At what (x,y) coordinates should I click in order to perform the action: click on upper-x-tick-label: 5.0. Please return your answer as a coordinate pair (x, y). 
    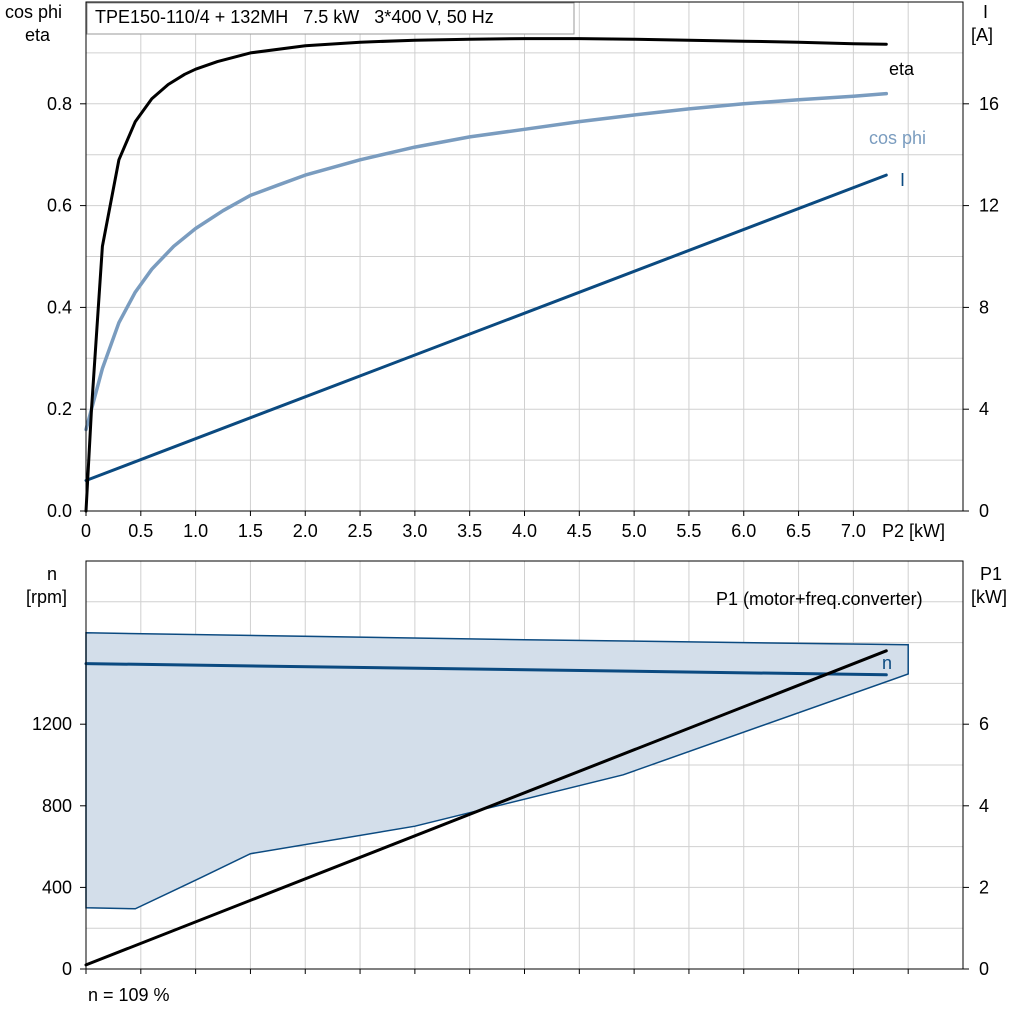
    Looking at the image, I should click on (634, 531).